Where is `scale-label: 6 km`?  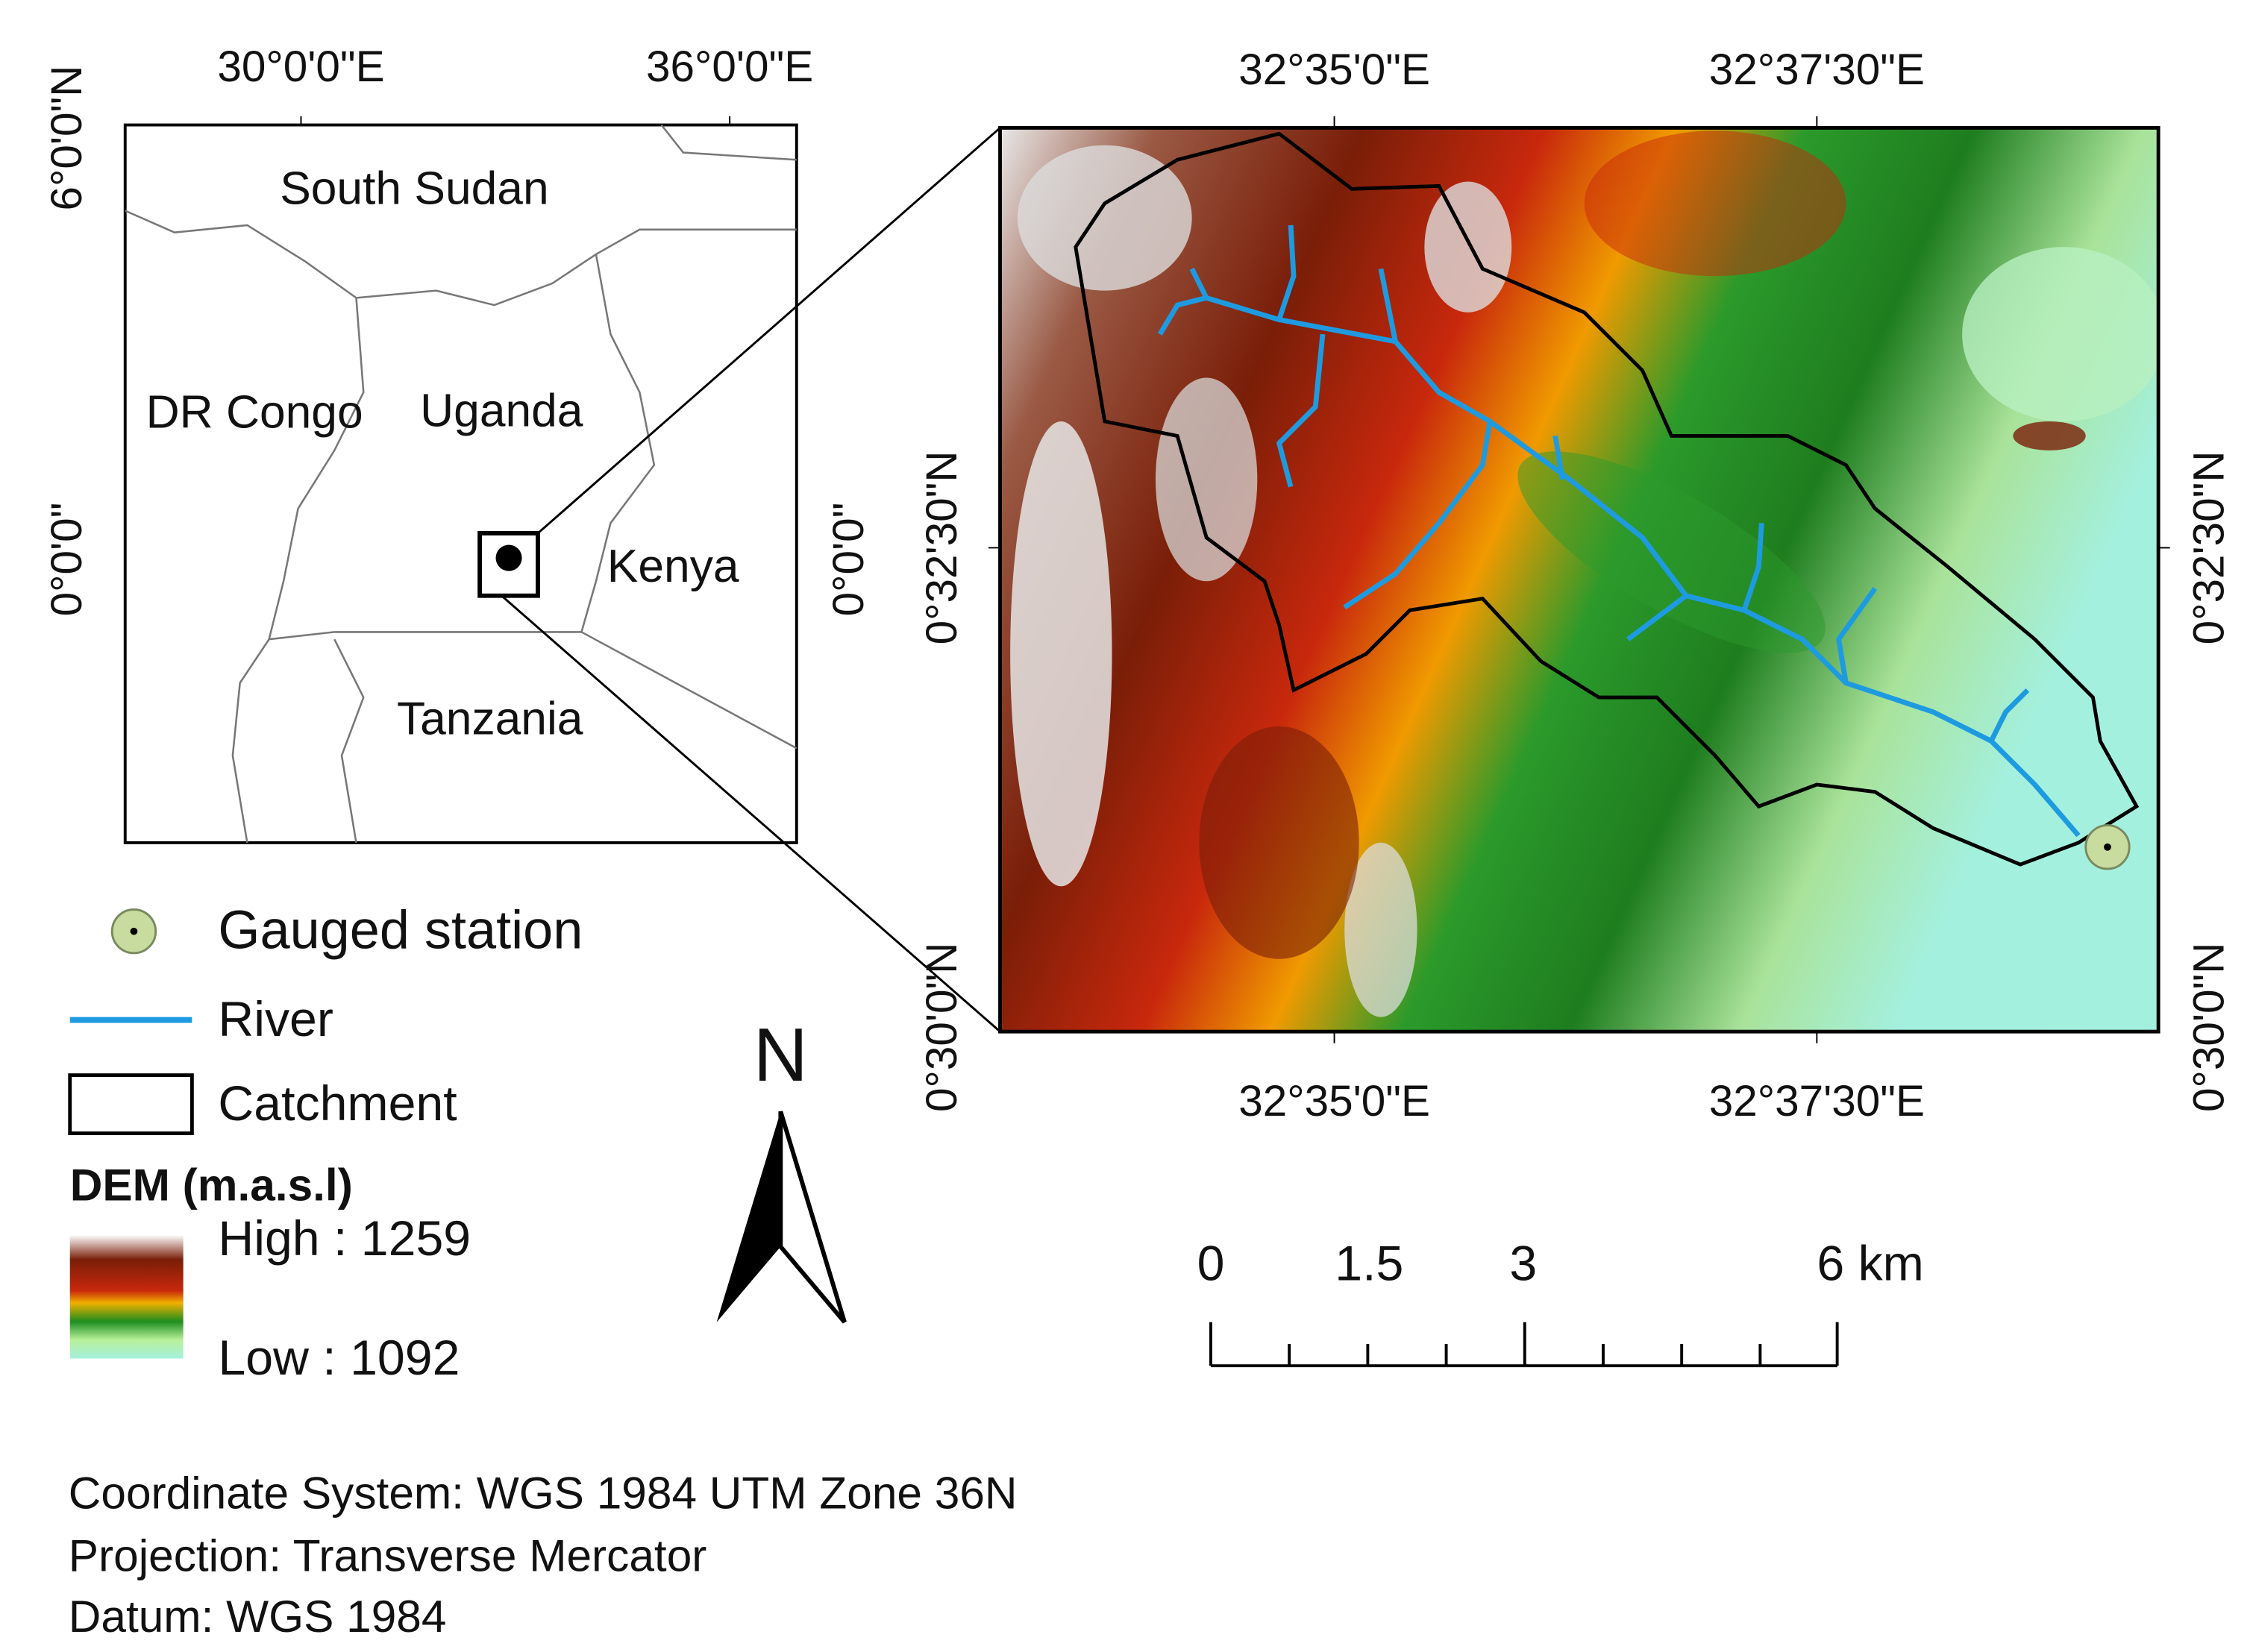 scale-label: 6 km is located at coordinates (1870, 1263).